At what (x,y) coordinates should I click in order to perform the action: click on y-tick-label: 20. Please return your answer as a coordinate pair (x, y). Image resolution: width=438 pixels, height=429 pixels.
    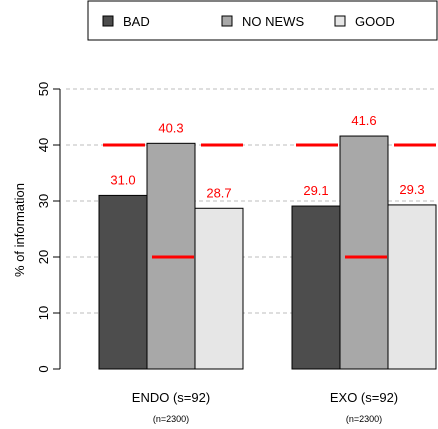
    Looking at the image, I should click on (43, 257).